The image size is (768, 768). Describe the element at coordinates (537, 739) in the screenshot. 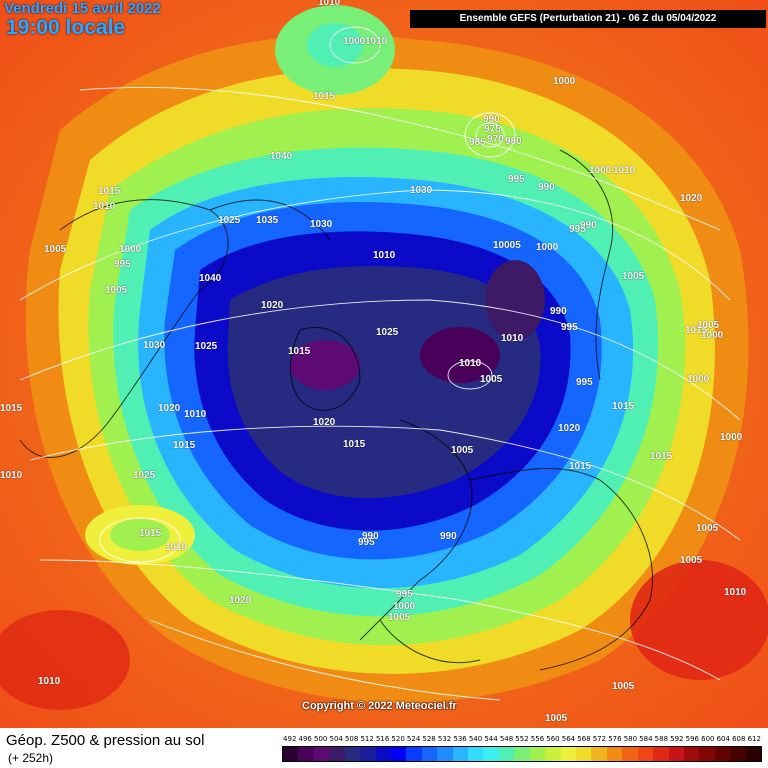

I see `legend-tick-label: 556` at that location.